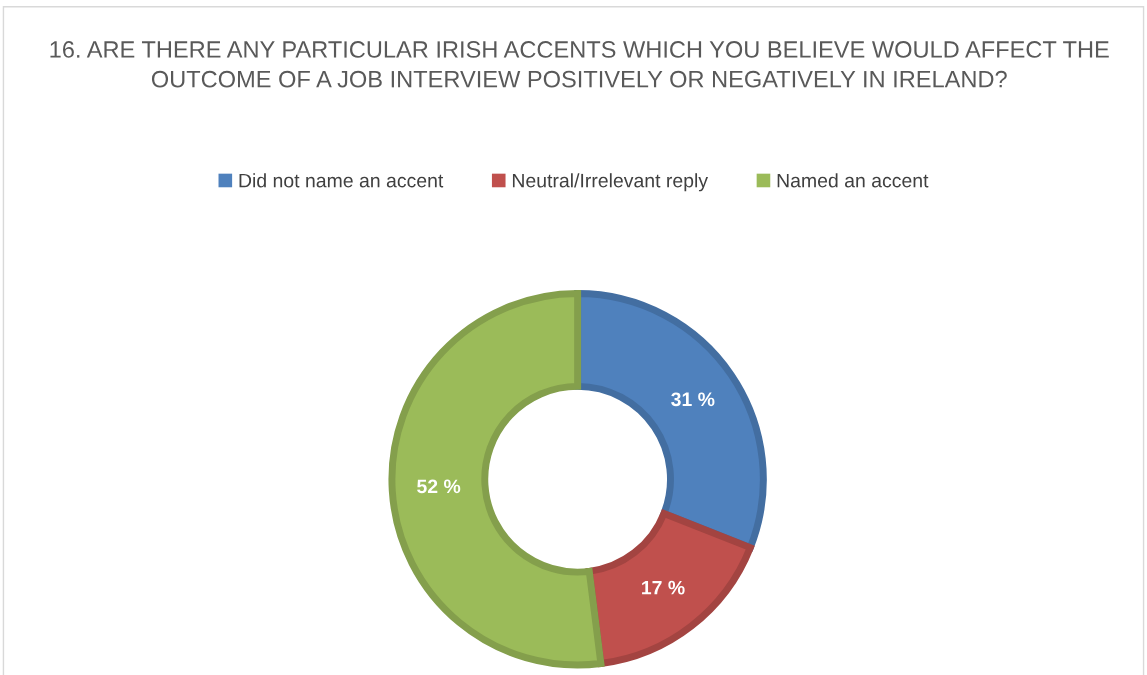 The image size is (1147, 675). What do you see at coordinates (663, 587) in the screenshot?
I see `data-label: 17 %` at bounding box center [663, 587].